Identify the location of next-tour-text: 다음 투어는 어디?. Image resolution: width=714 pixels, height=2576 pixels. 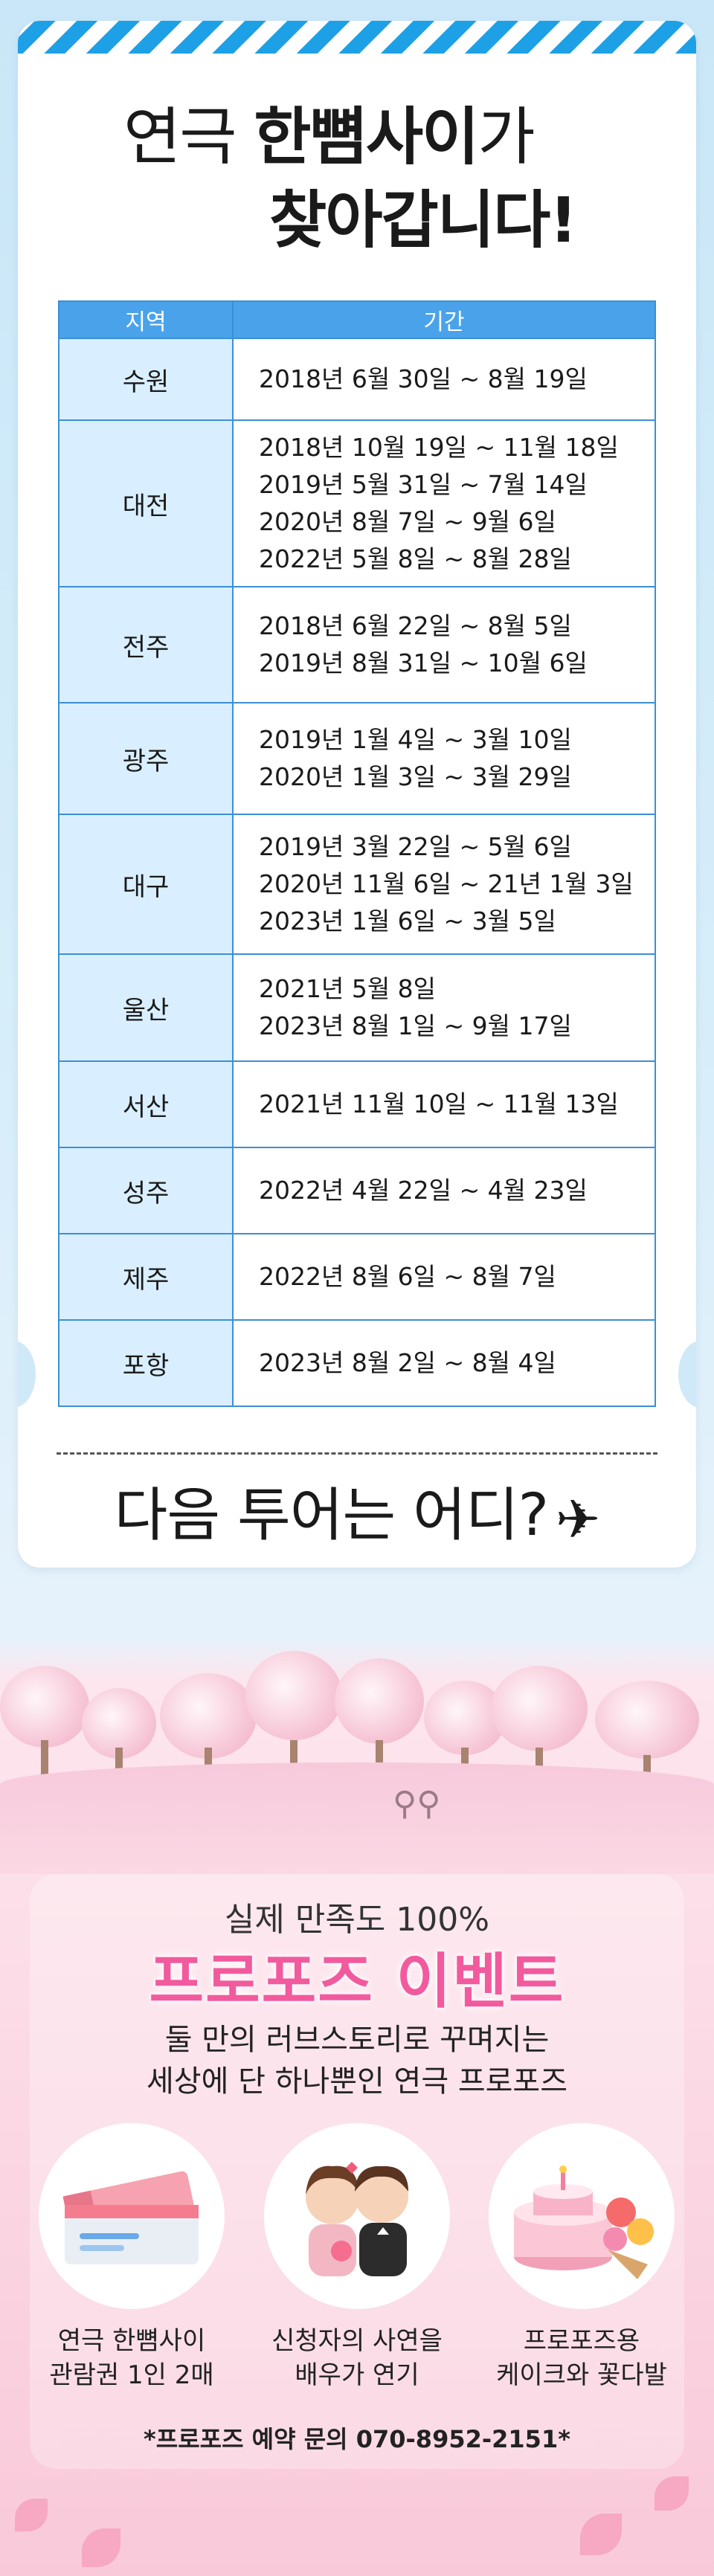
(331, 1515).